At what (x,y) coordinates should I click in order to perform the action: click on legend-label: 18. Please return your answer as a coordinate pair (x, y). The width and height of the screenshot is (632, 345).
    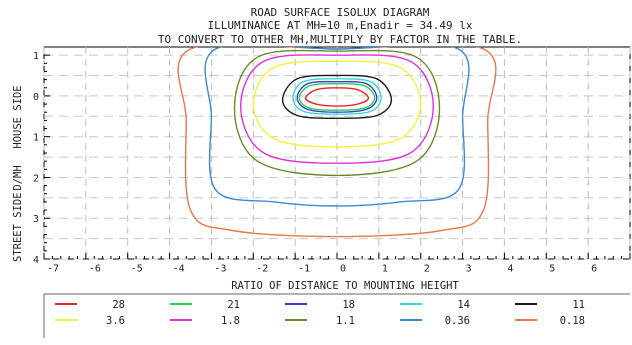
    Looking at the image, I should click on (348, 305).